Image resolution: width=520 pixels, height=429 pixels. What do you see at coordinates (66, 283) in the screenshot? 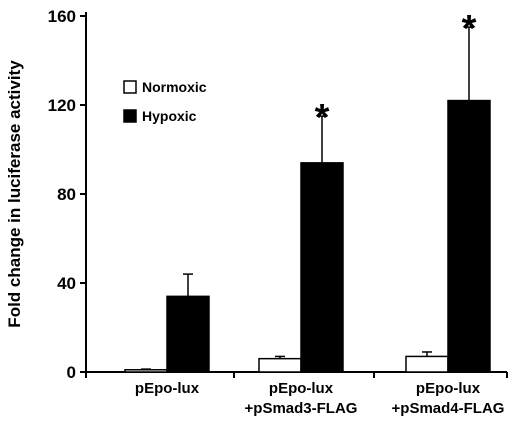
I see `y-tick-label: 40` at bounding box center [66, 283].